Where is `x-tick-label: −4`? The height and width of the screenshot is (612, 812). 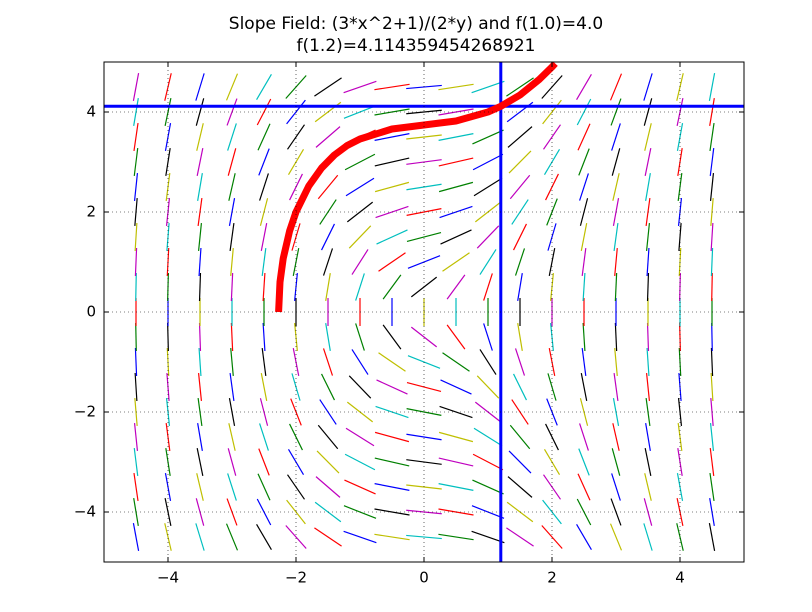
x-tick-label: −4 is located at coordinates (168, 578).